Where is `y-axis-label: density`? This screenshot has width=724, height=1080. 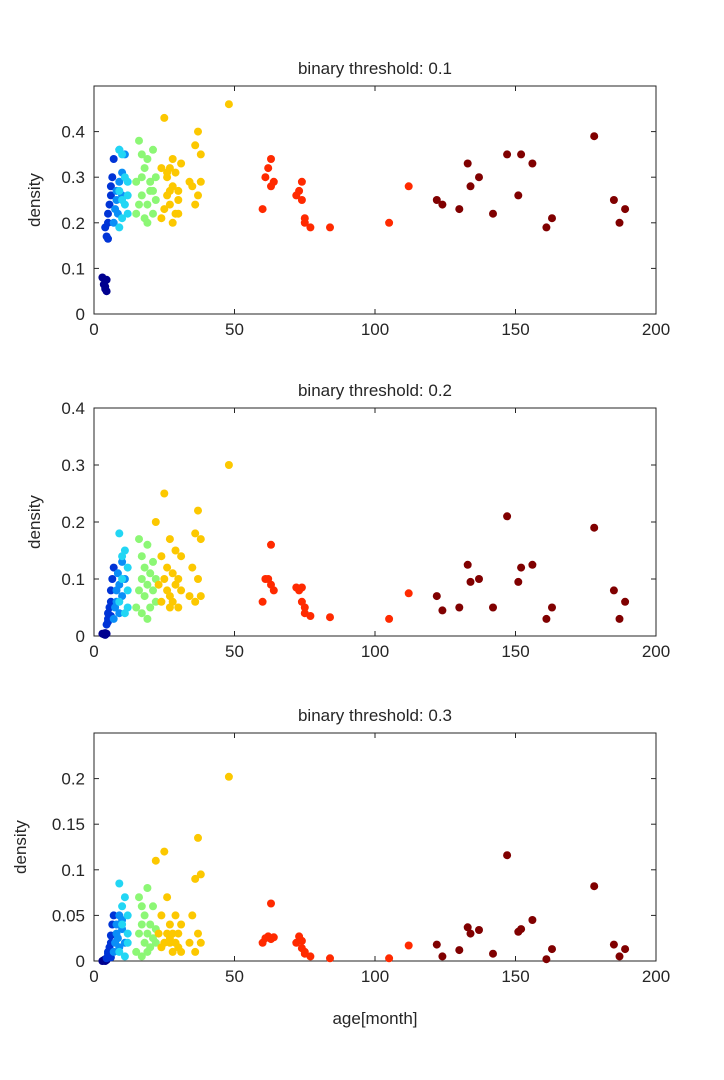
y-axis-label: density is located at coordinates (34, 522).